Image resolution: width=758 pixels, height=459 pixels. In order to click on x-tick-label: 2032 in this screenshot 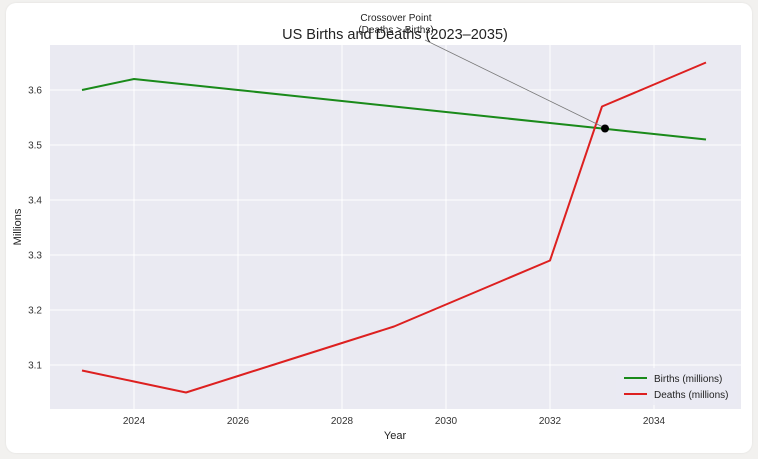, I will do `click(550, 421)`.